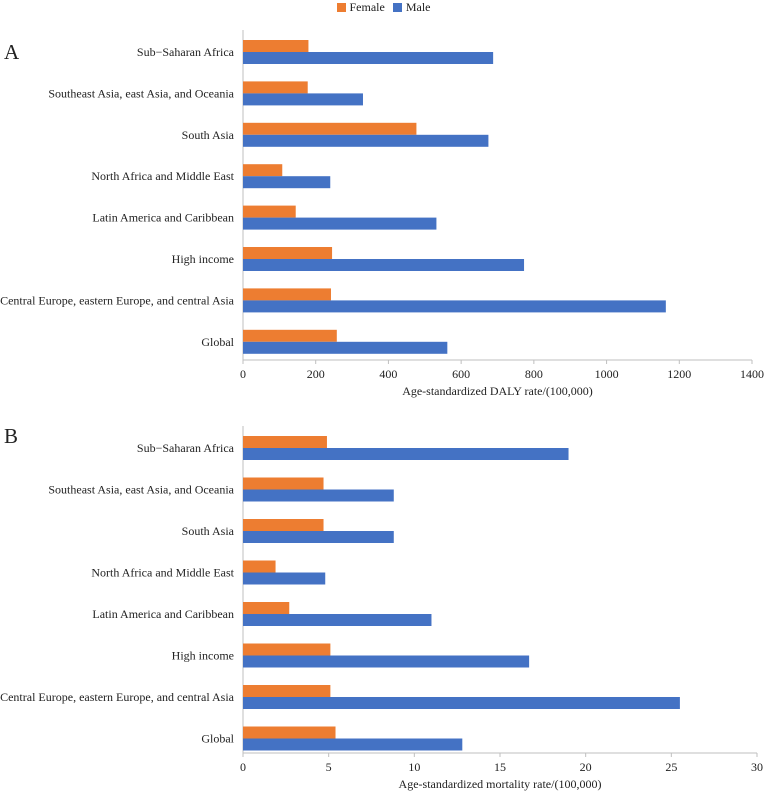 The height and width of the screenshot is (802, 767). What do you see at coordinates (217, 739) in the screenshot?
I see `b-category-label: Global` at bounding box center [217, 739].